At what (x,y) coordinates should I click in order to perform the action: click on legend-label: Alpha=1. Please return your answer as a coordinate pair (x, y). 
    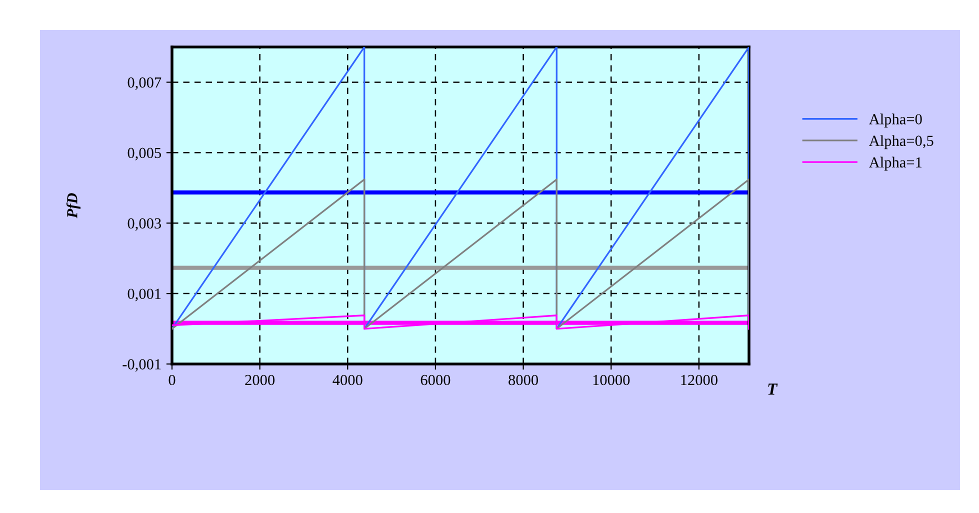
    Looking at the image, I should click on (895, 163).